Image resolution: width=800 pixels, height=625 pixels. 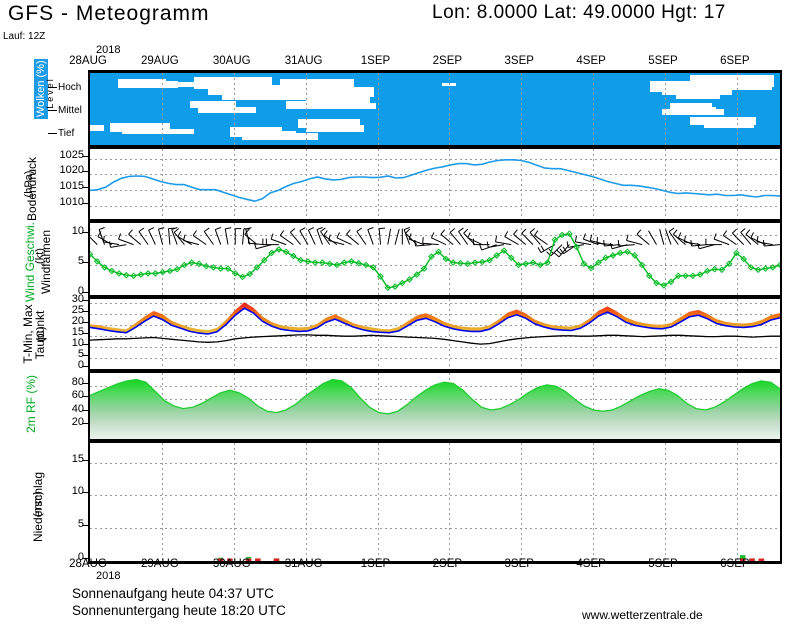 What do you see at coordinates (71, 202) in the screenshot?
I see `y-tick-press-1010: 1010` at bounding box center [71, 202].